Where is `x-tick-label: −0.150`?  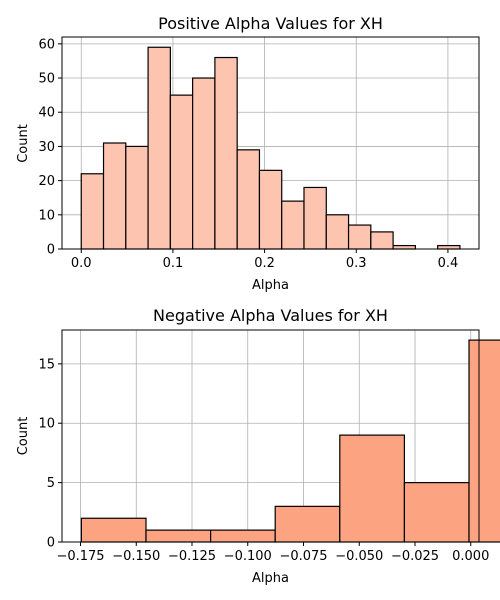
x-tick-label: −0.150 is located at coordinates (136, 556).